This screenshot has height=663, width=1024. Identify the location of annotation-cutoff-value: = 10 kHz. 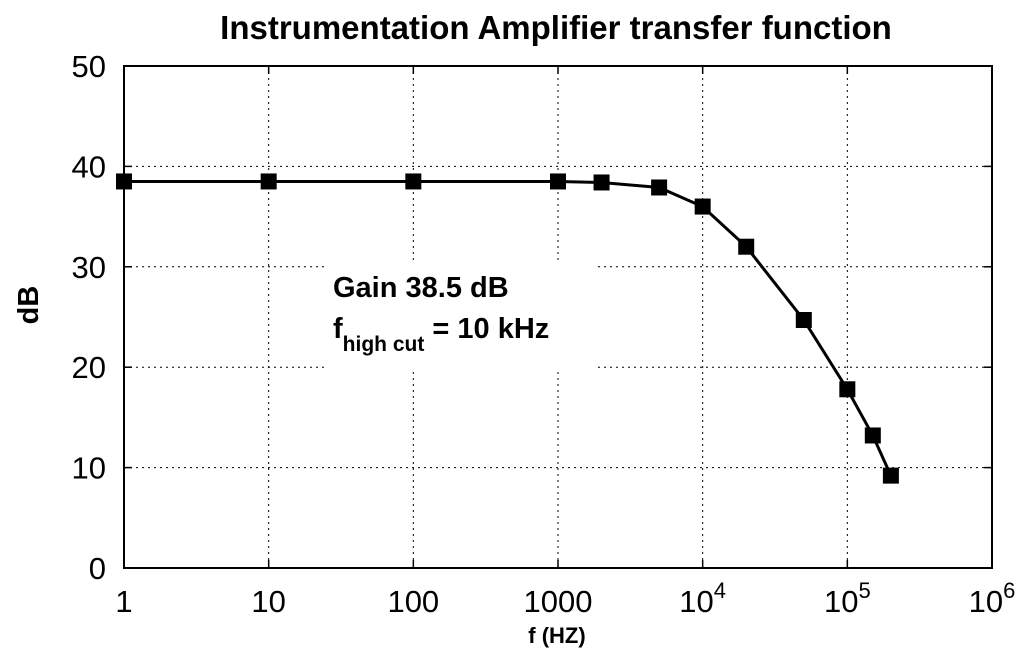
(486, 329).